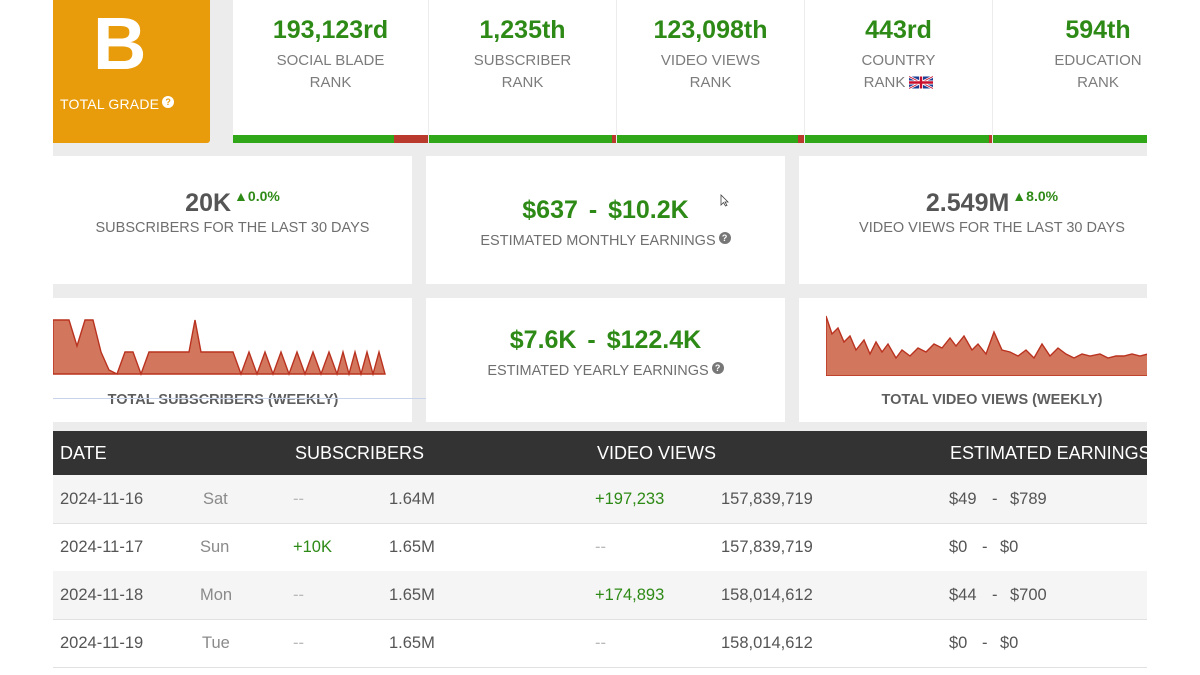 The image size is (1200, 675). Describe the element at coordinates (963, 499) in the screenshot. I see `row-earn-low: $49` at that location.